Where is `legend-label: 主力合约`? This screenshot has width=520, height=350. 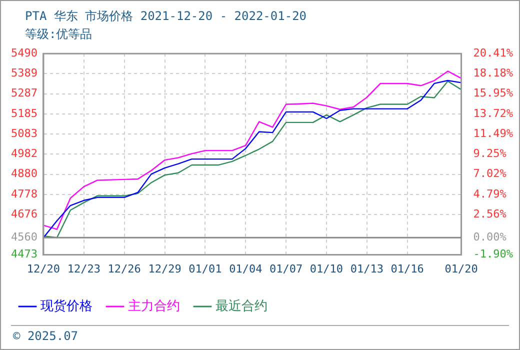 legend-label: 主力合约 is located at coordinates (154, 306).